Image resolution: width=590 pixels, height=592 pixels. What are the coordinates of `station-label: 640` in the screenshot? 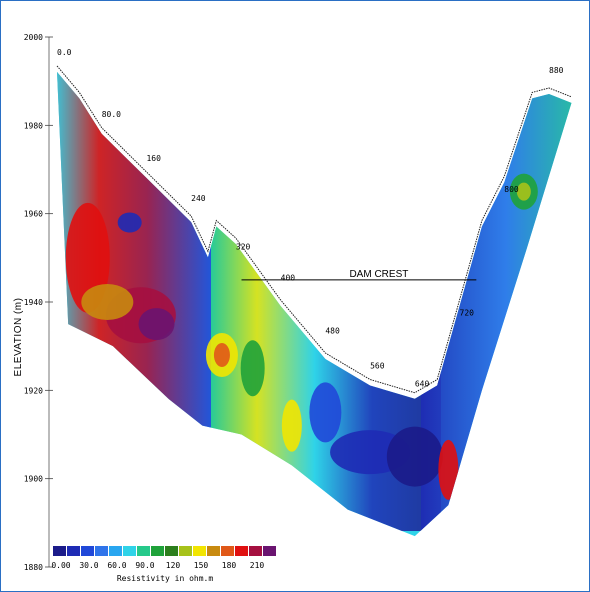 It's located at (422, 383).